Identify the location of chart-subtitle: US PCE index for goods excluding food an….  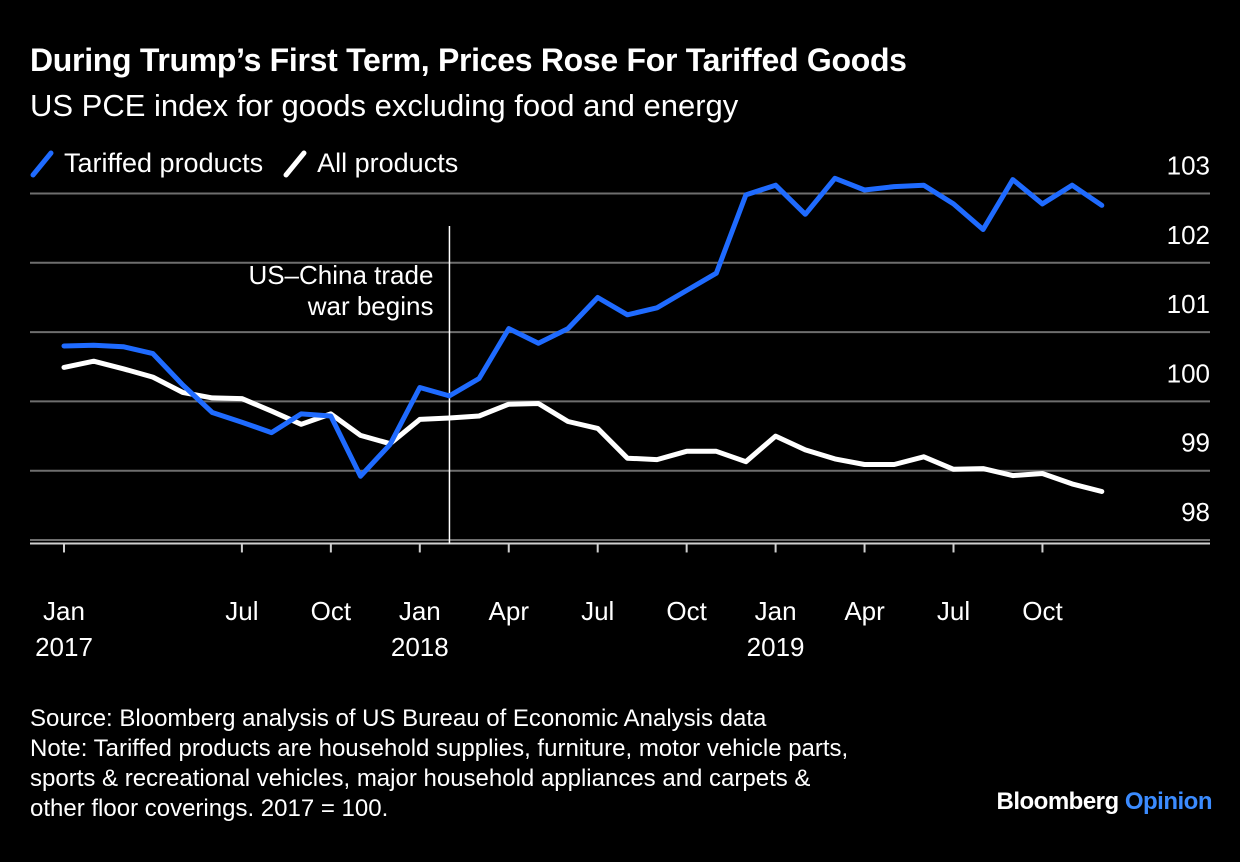
(384, 105).